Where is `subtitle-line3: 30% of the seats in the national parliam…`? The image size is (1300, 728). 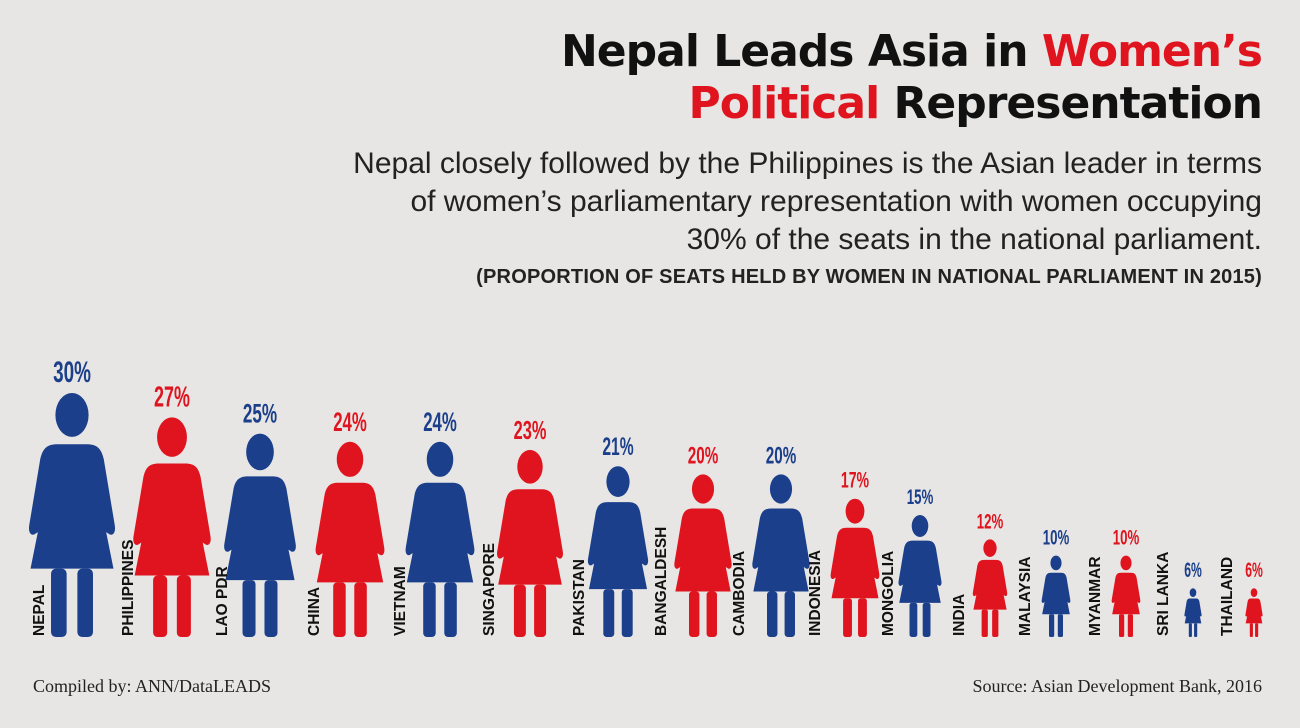
subtitle-line3: 30% of the seats in the national parliam… is located at coordinates (974, 239).